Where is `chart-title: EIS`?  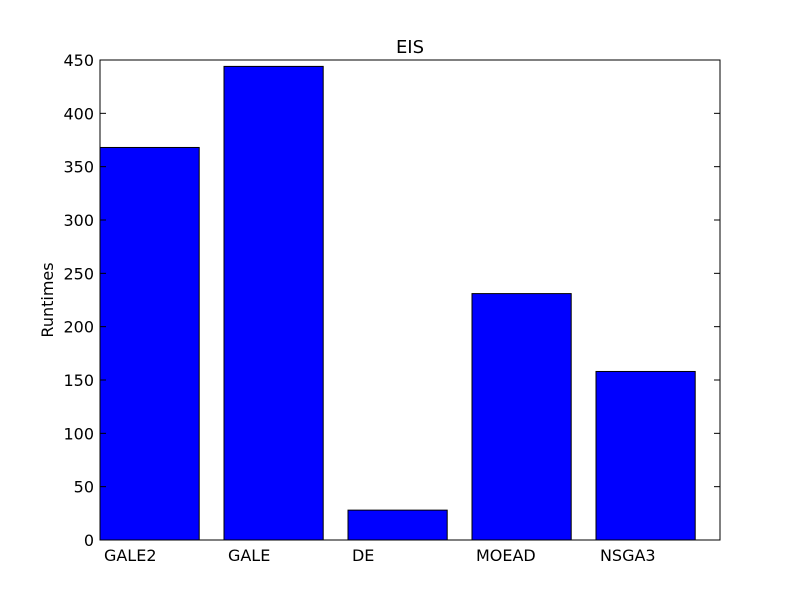
chart-title: EIS is located at coordinates (410, 47).